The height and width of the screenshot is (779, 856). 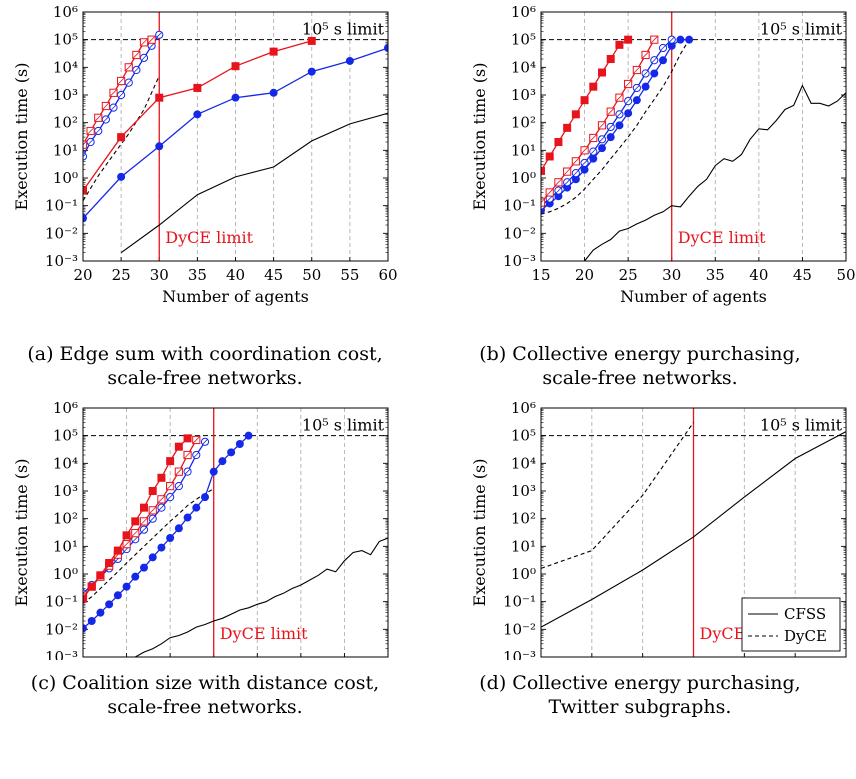 What do you see at coordinates (387, 275) in the screenshot?
I see `xtick-label-a-8: 60` at bounding box center [387, 275].